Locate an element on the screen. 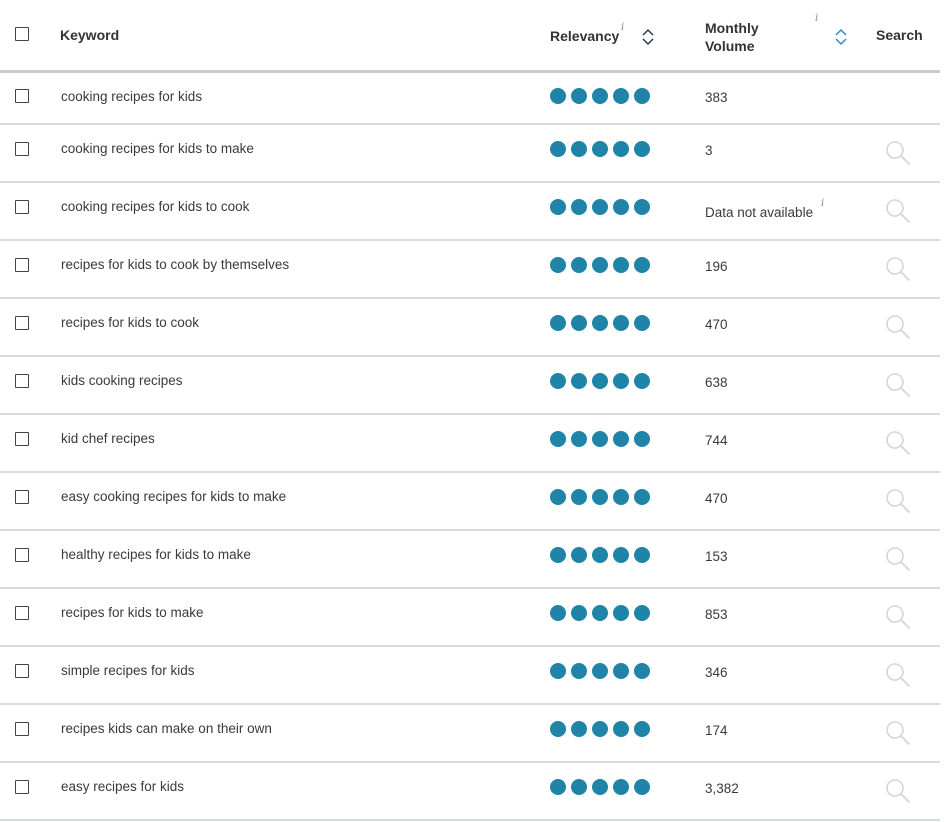 The width and height of the screenshot is (945, 822). monthly-volume-value: 174 is located at coordinates (716, 730).